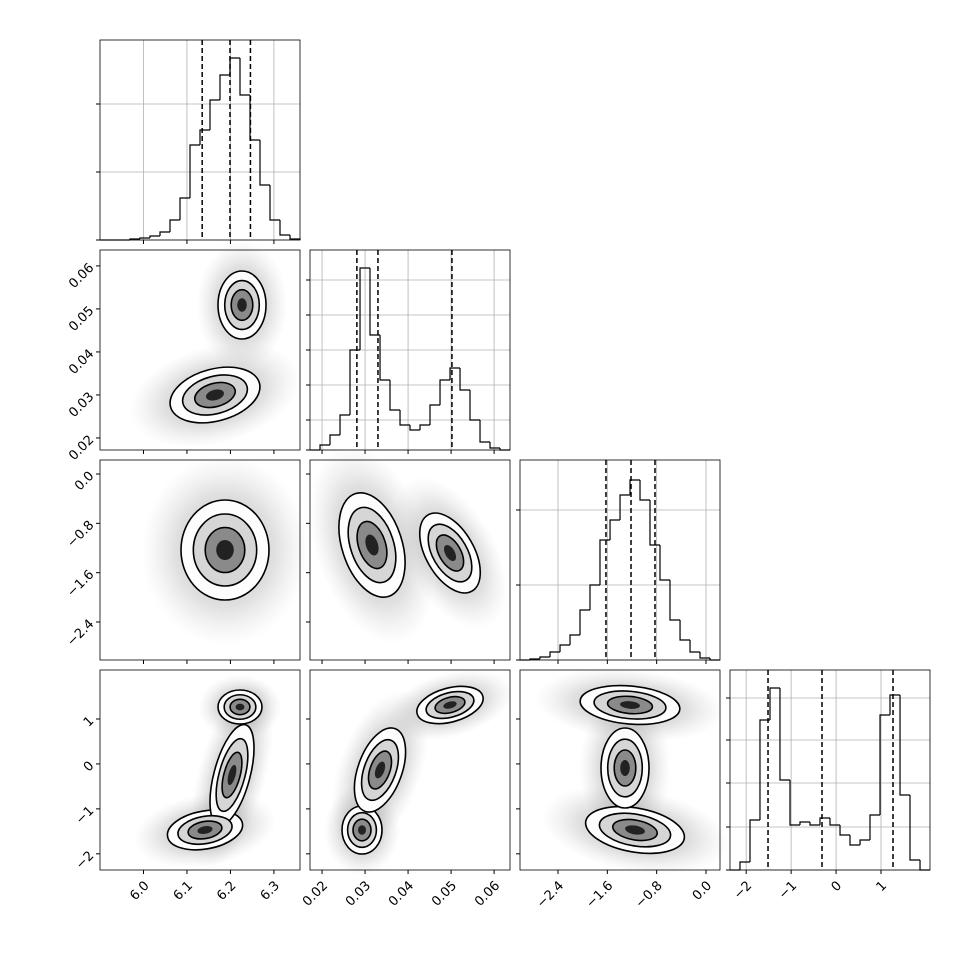  Describe the element at coordinates (828, 786) in the screenshot. I see `panel: −2 −1 0 1` at that location.